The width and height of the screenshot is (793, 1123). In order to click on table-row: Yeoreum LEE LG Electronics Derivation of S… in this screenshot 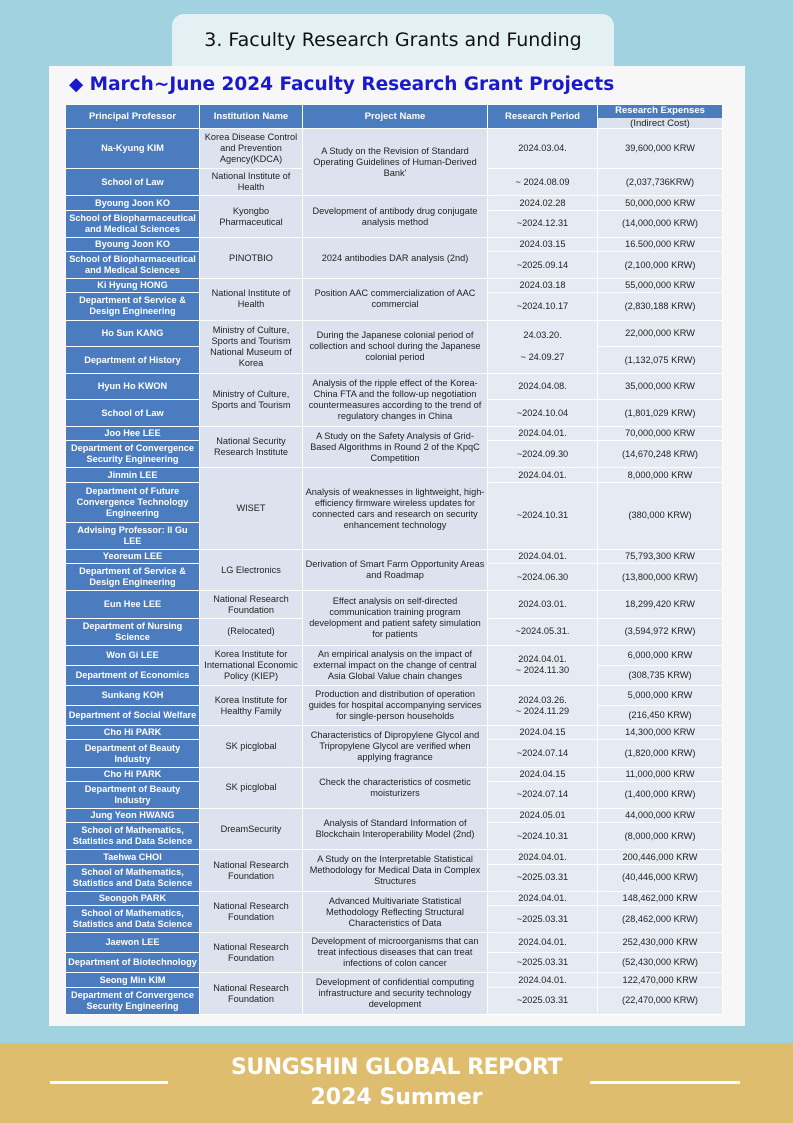, I will do `click(394, 570)`.